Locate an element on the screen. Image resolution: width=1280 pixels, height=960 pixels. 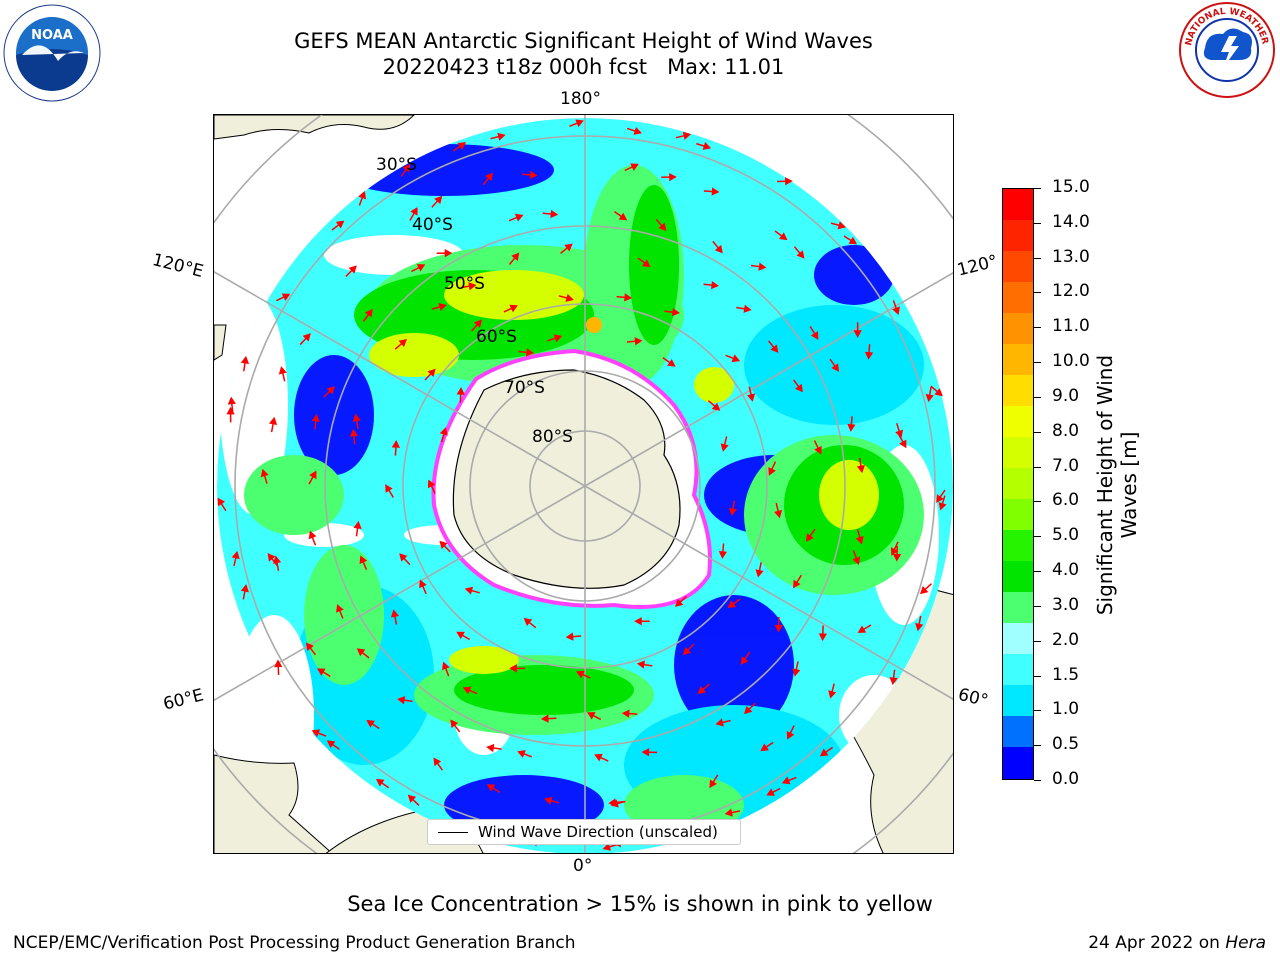
lon-label-right-upper: 120° is located at coordinates (977, 266).